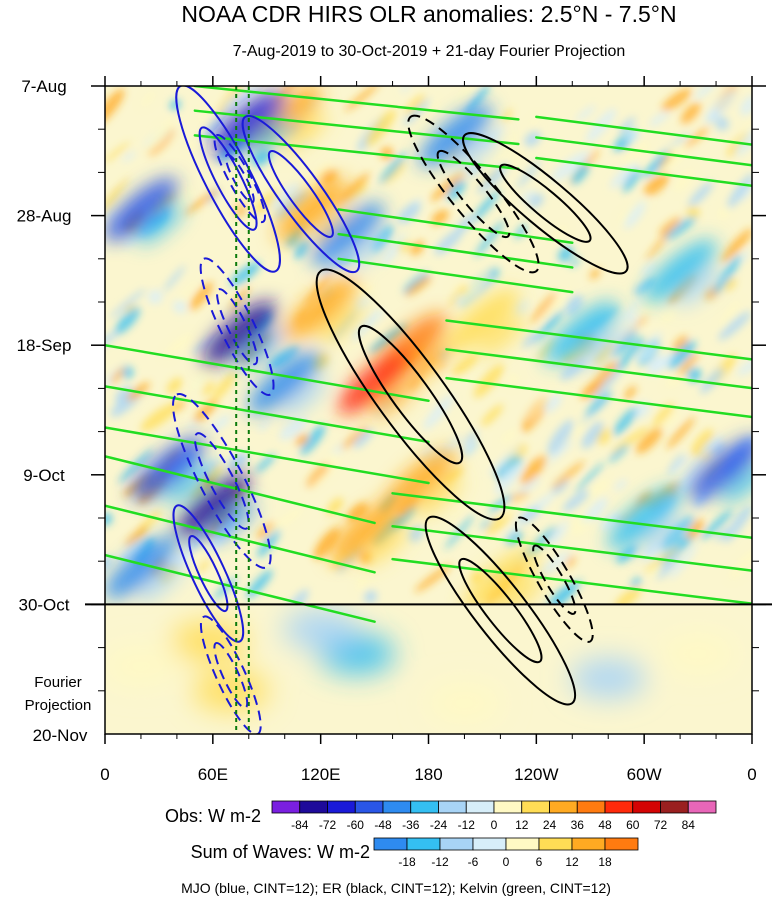 This screenshot has width=772, height=900. I want to click on er-contour, so click(545, 203).